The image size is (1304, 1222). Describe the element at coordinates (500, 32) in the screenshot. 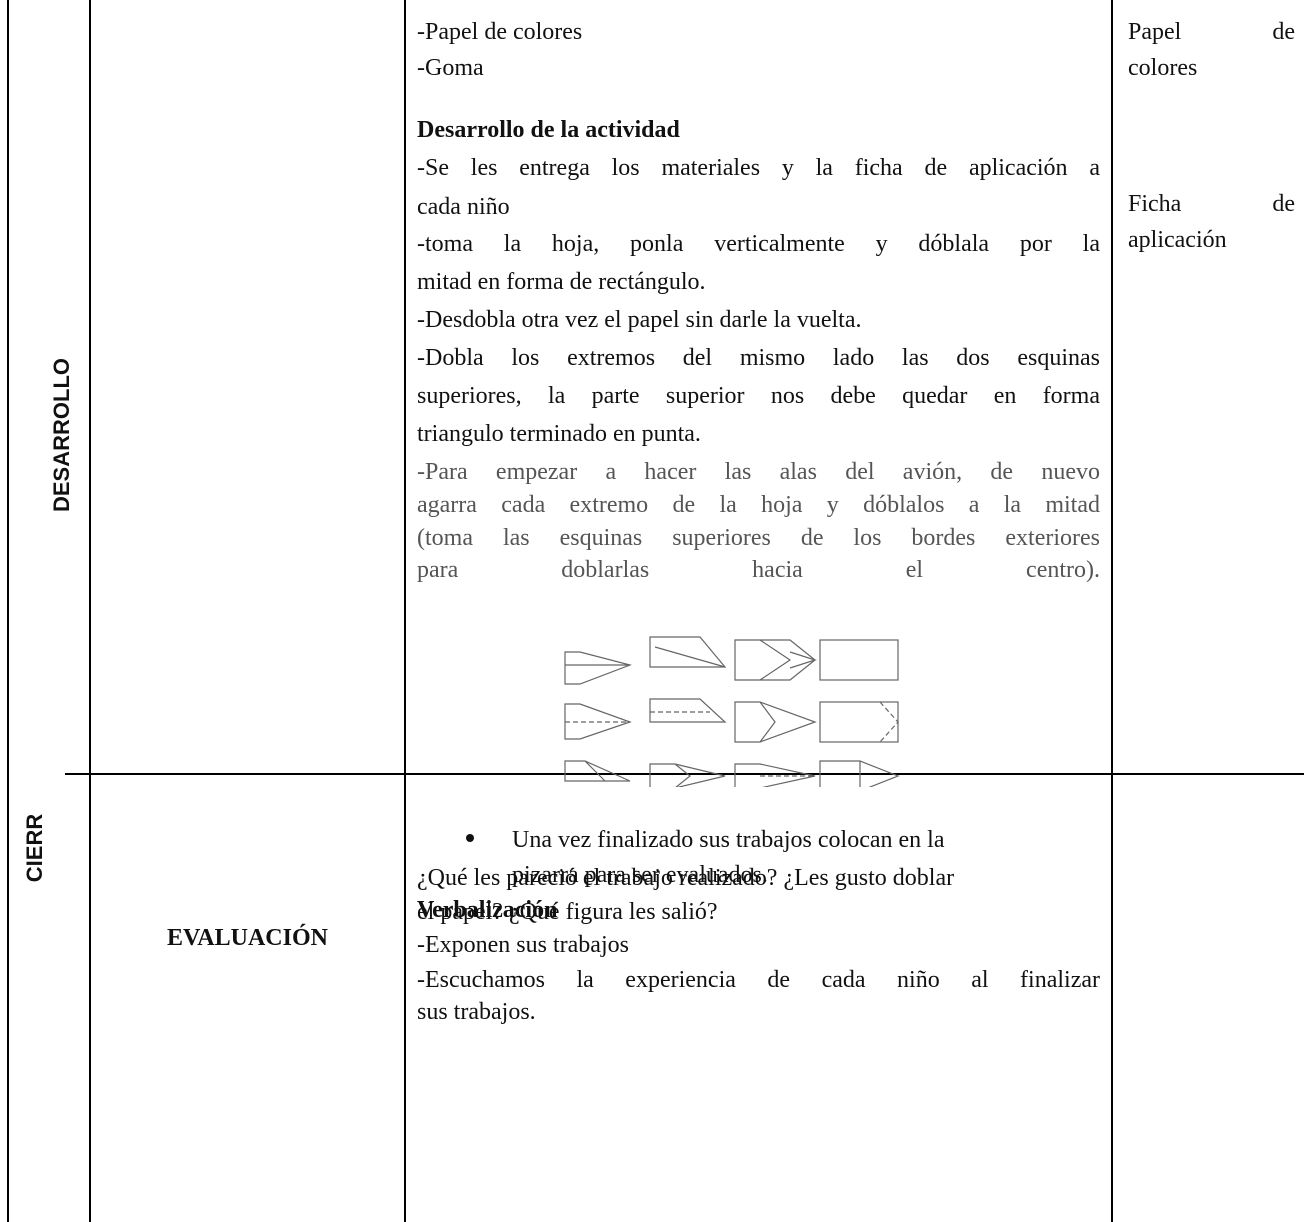

I see `material-item: -Papel de colores` at that location.